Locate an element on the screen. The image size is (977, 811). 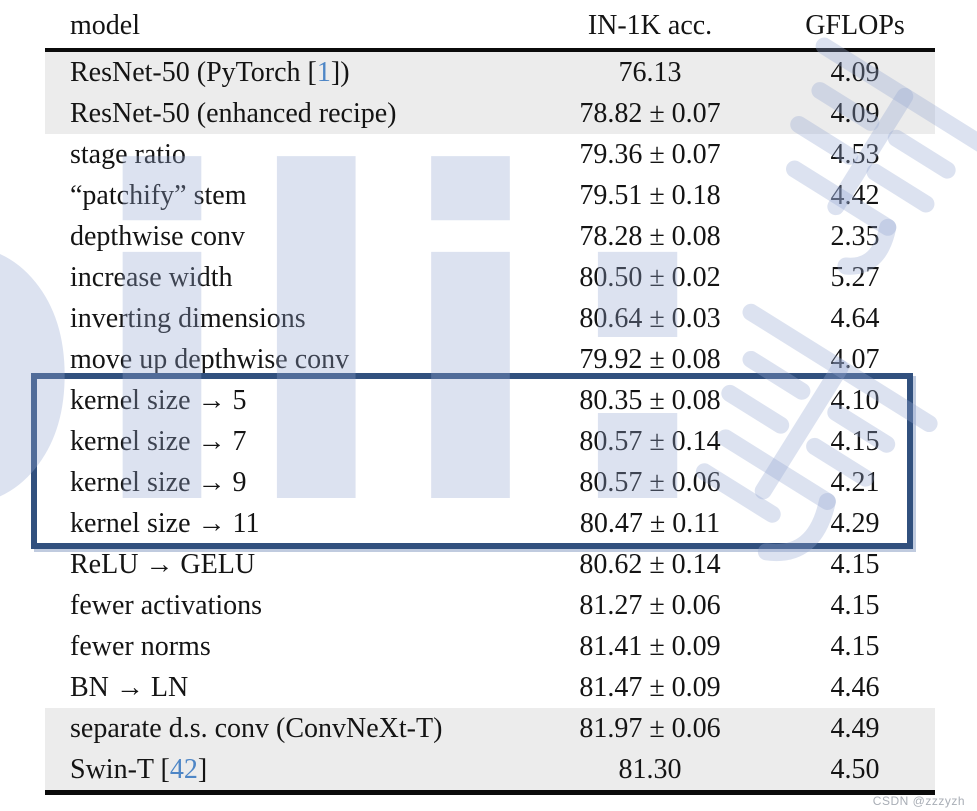
model-cell: ResNet-50 (enhanced recipe) is located at coordinates (285, 113).